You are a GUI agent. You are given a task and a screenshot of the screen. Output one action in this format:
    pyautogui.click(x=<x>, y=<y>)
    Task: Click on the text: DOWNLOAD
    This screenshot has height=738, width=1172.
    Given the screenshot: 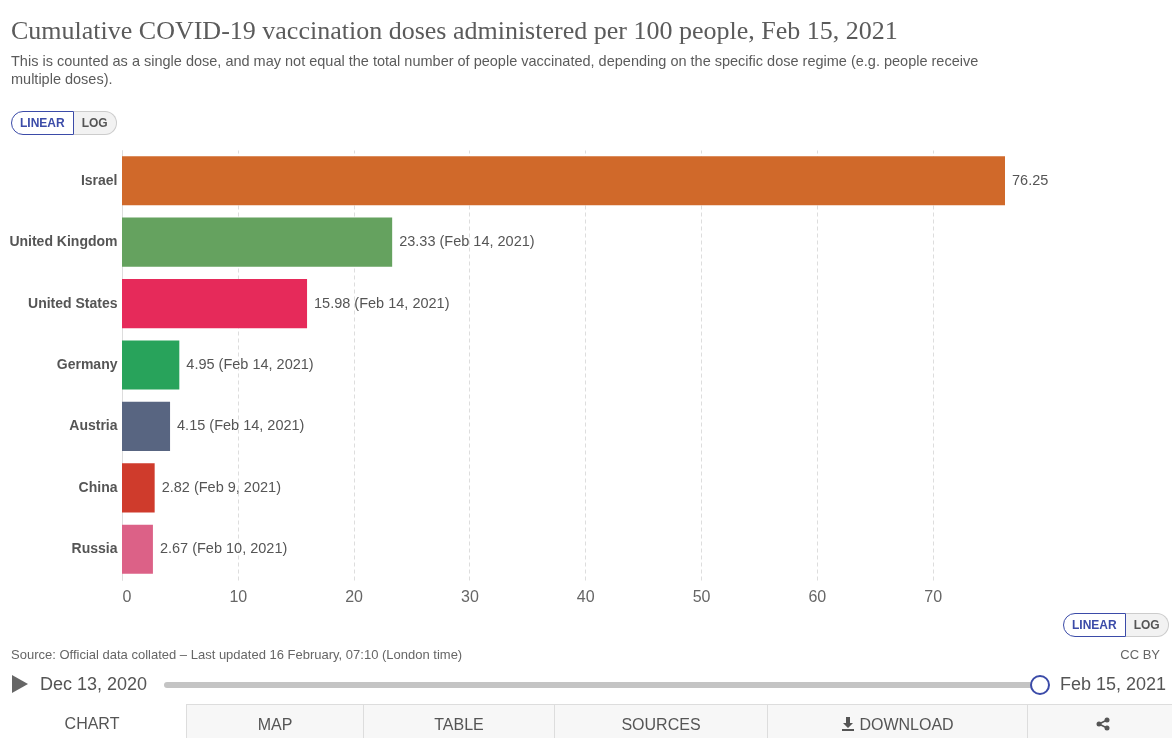 What is the action you would take?
    pyautogui.click(x=906, y=724)
    